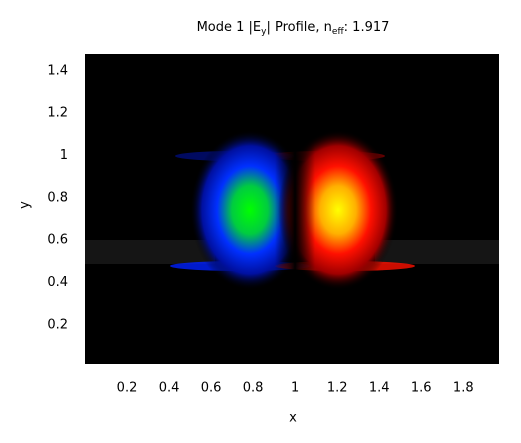 The width and height of the screenshot is (521, 443). What do you see at coordinates (64, 155) in the screenshot?
I see `y-tick-label: 1` at bounding box center [64, 155].